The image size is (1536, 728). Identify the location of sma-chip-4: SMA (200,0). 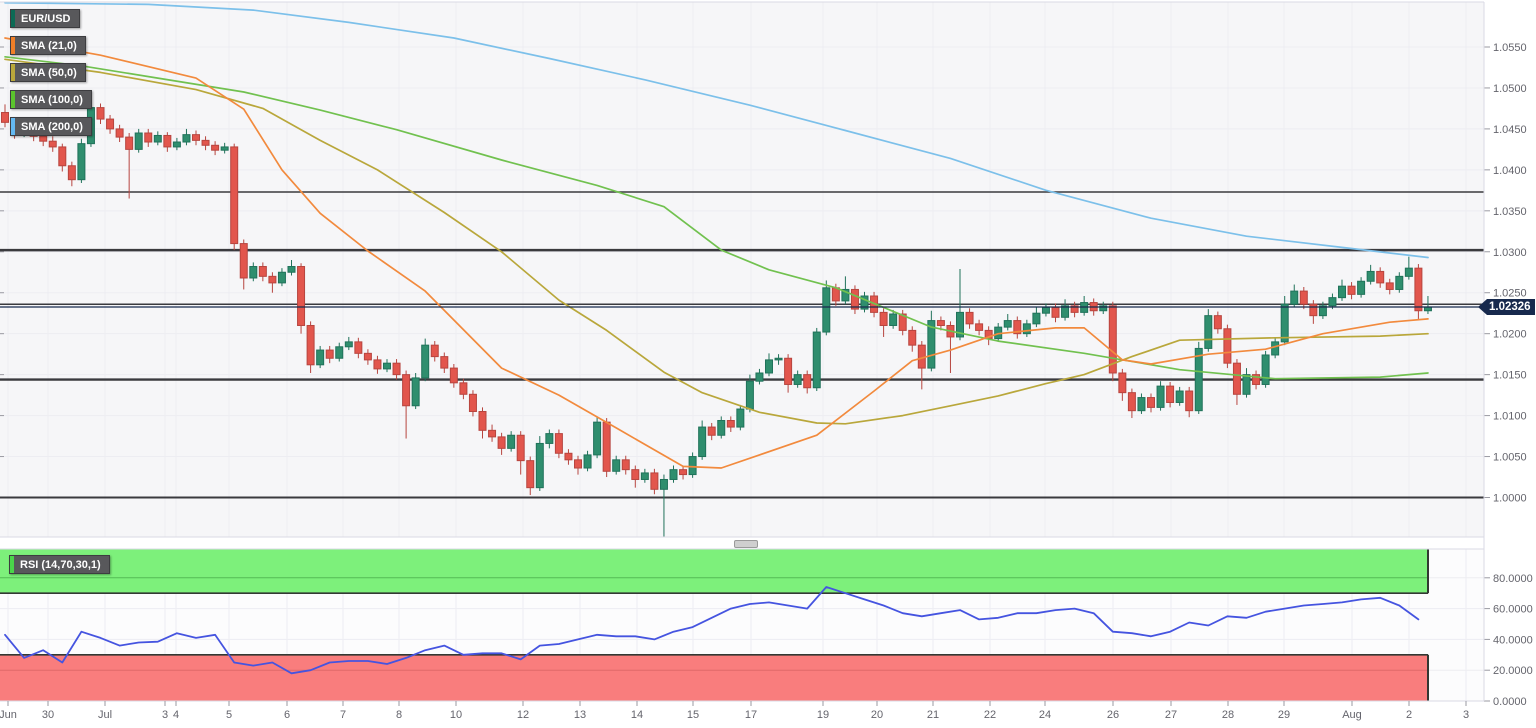
(51, 126).